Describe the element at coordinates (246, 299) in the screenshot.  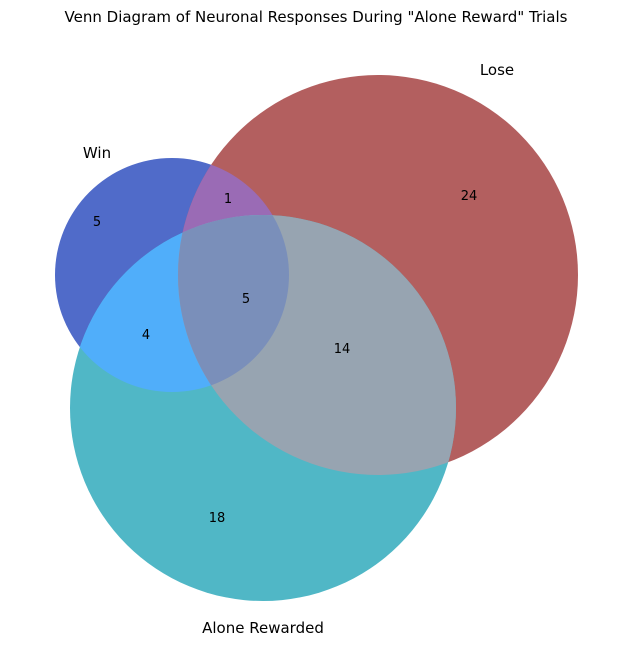
I see `count-all-three: 5` at that location.